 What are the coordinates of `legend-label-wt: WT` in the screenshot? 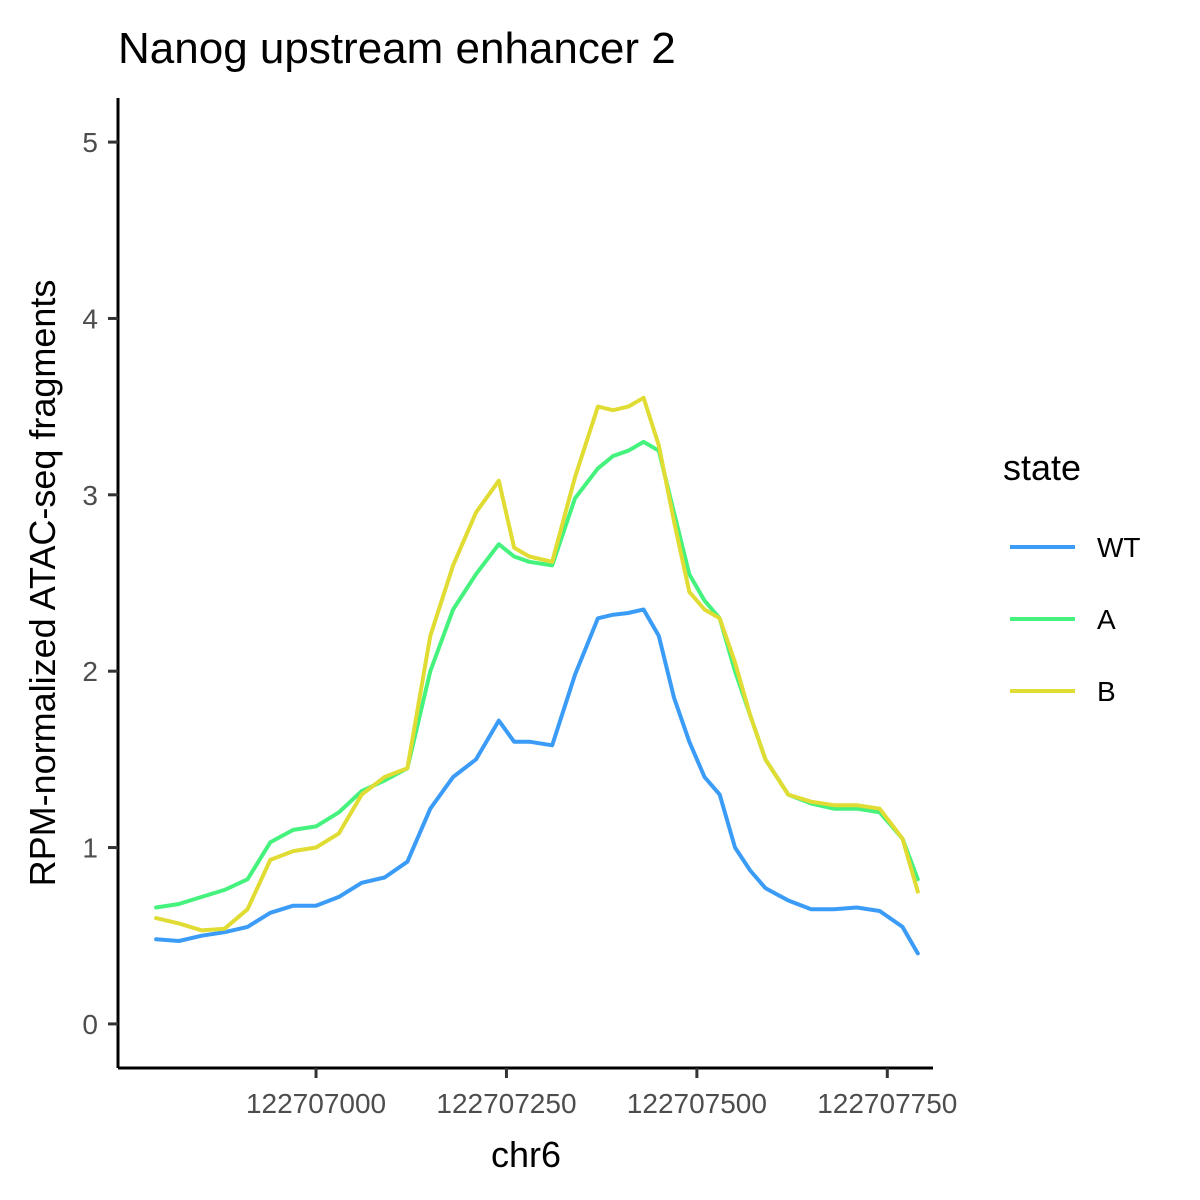 It's located at (1119, 547).